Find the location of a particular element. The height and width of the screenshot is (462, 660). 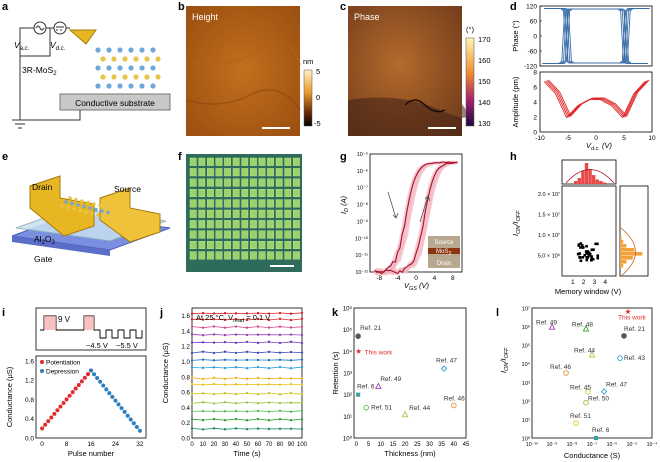

tick-label-y: 0 is located at coordinates (535, 37).